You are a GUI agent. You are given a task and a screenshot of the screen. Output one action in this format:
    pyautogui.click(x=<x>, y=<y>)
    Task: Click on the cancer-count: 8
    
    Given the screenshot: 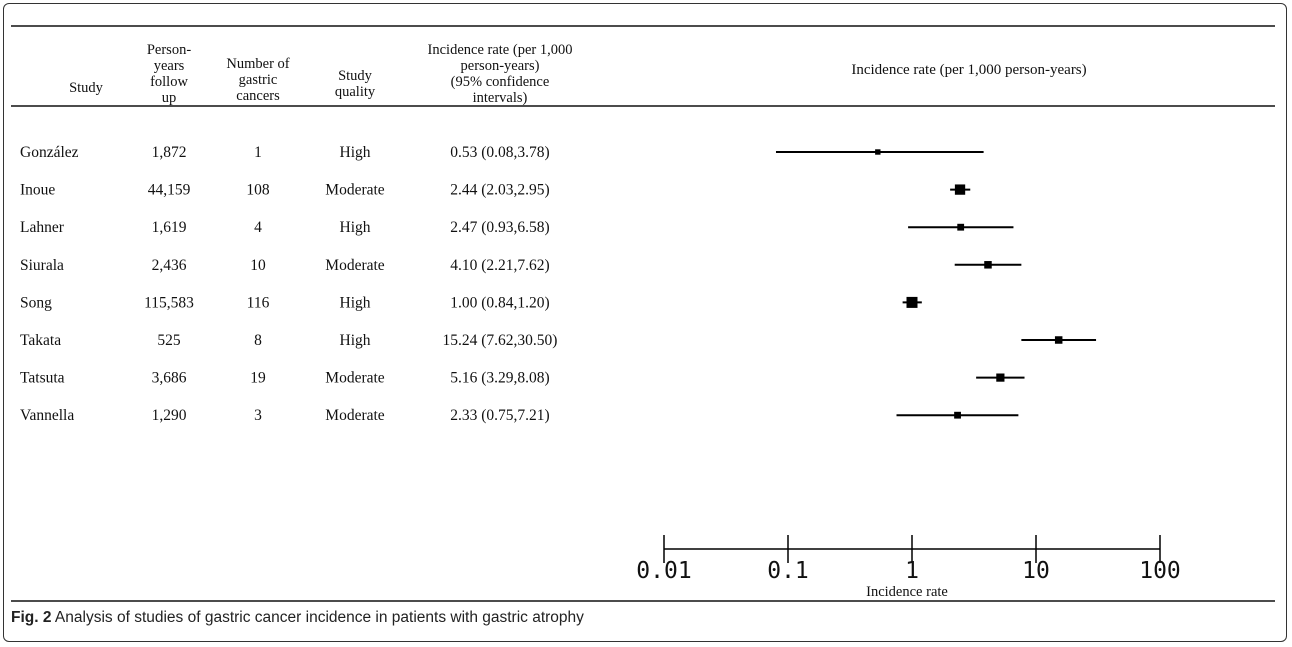 What is the action you would take?
    pyautogui.click(x=258, y=340)
    